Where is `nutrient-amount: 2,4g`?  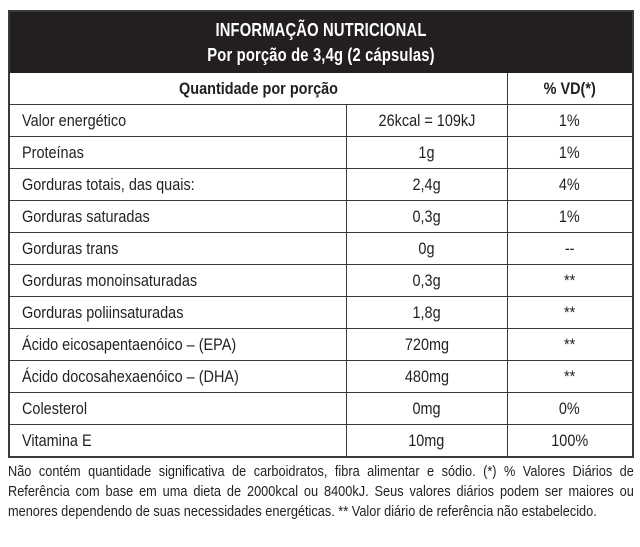
nutrient-amount: 2,4g is located at coordinates (426, 184).